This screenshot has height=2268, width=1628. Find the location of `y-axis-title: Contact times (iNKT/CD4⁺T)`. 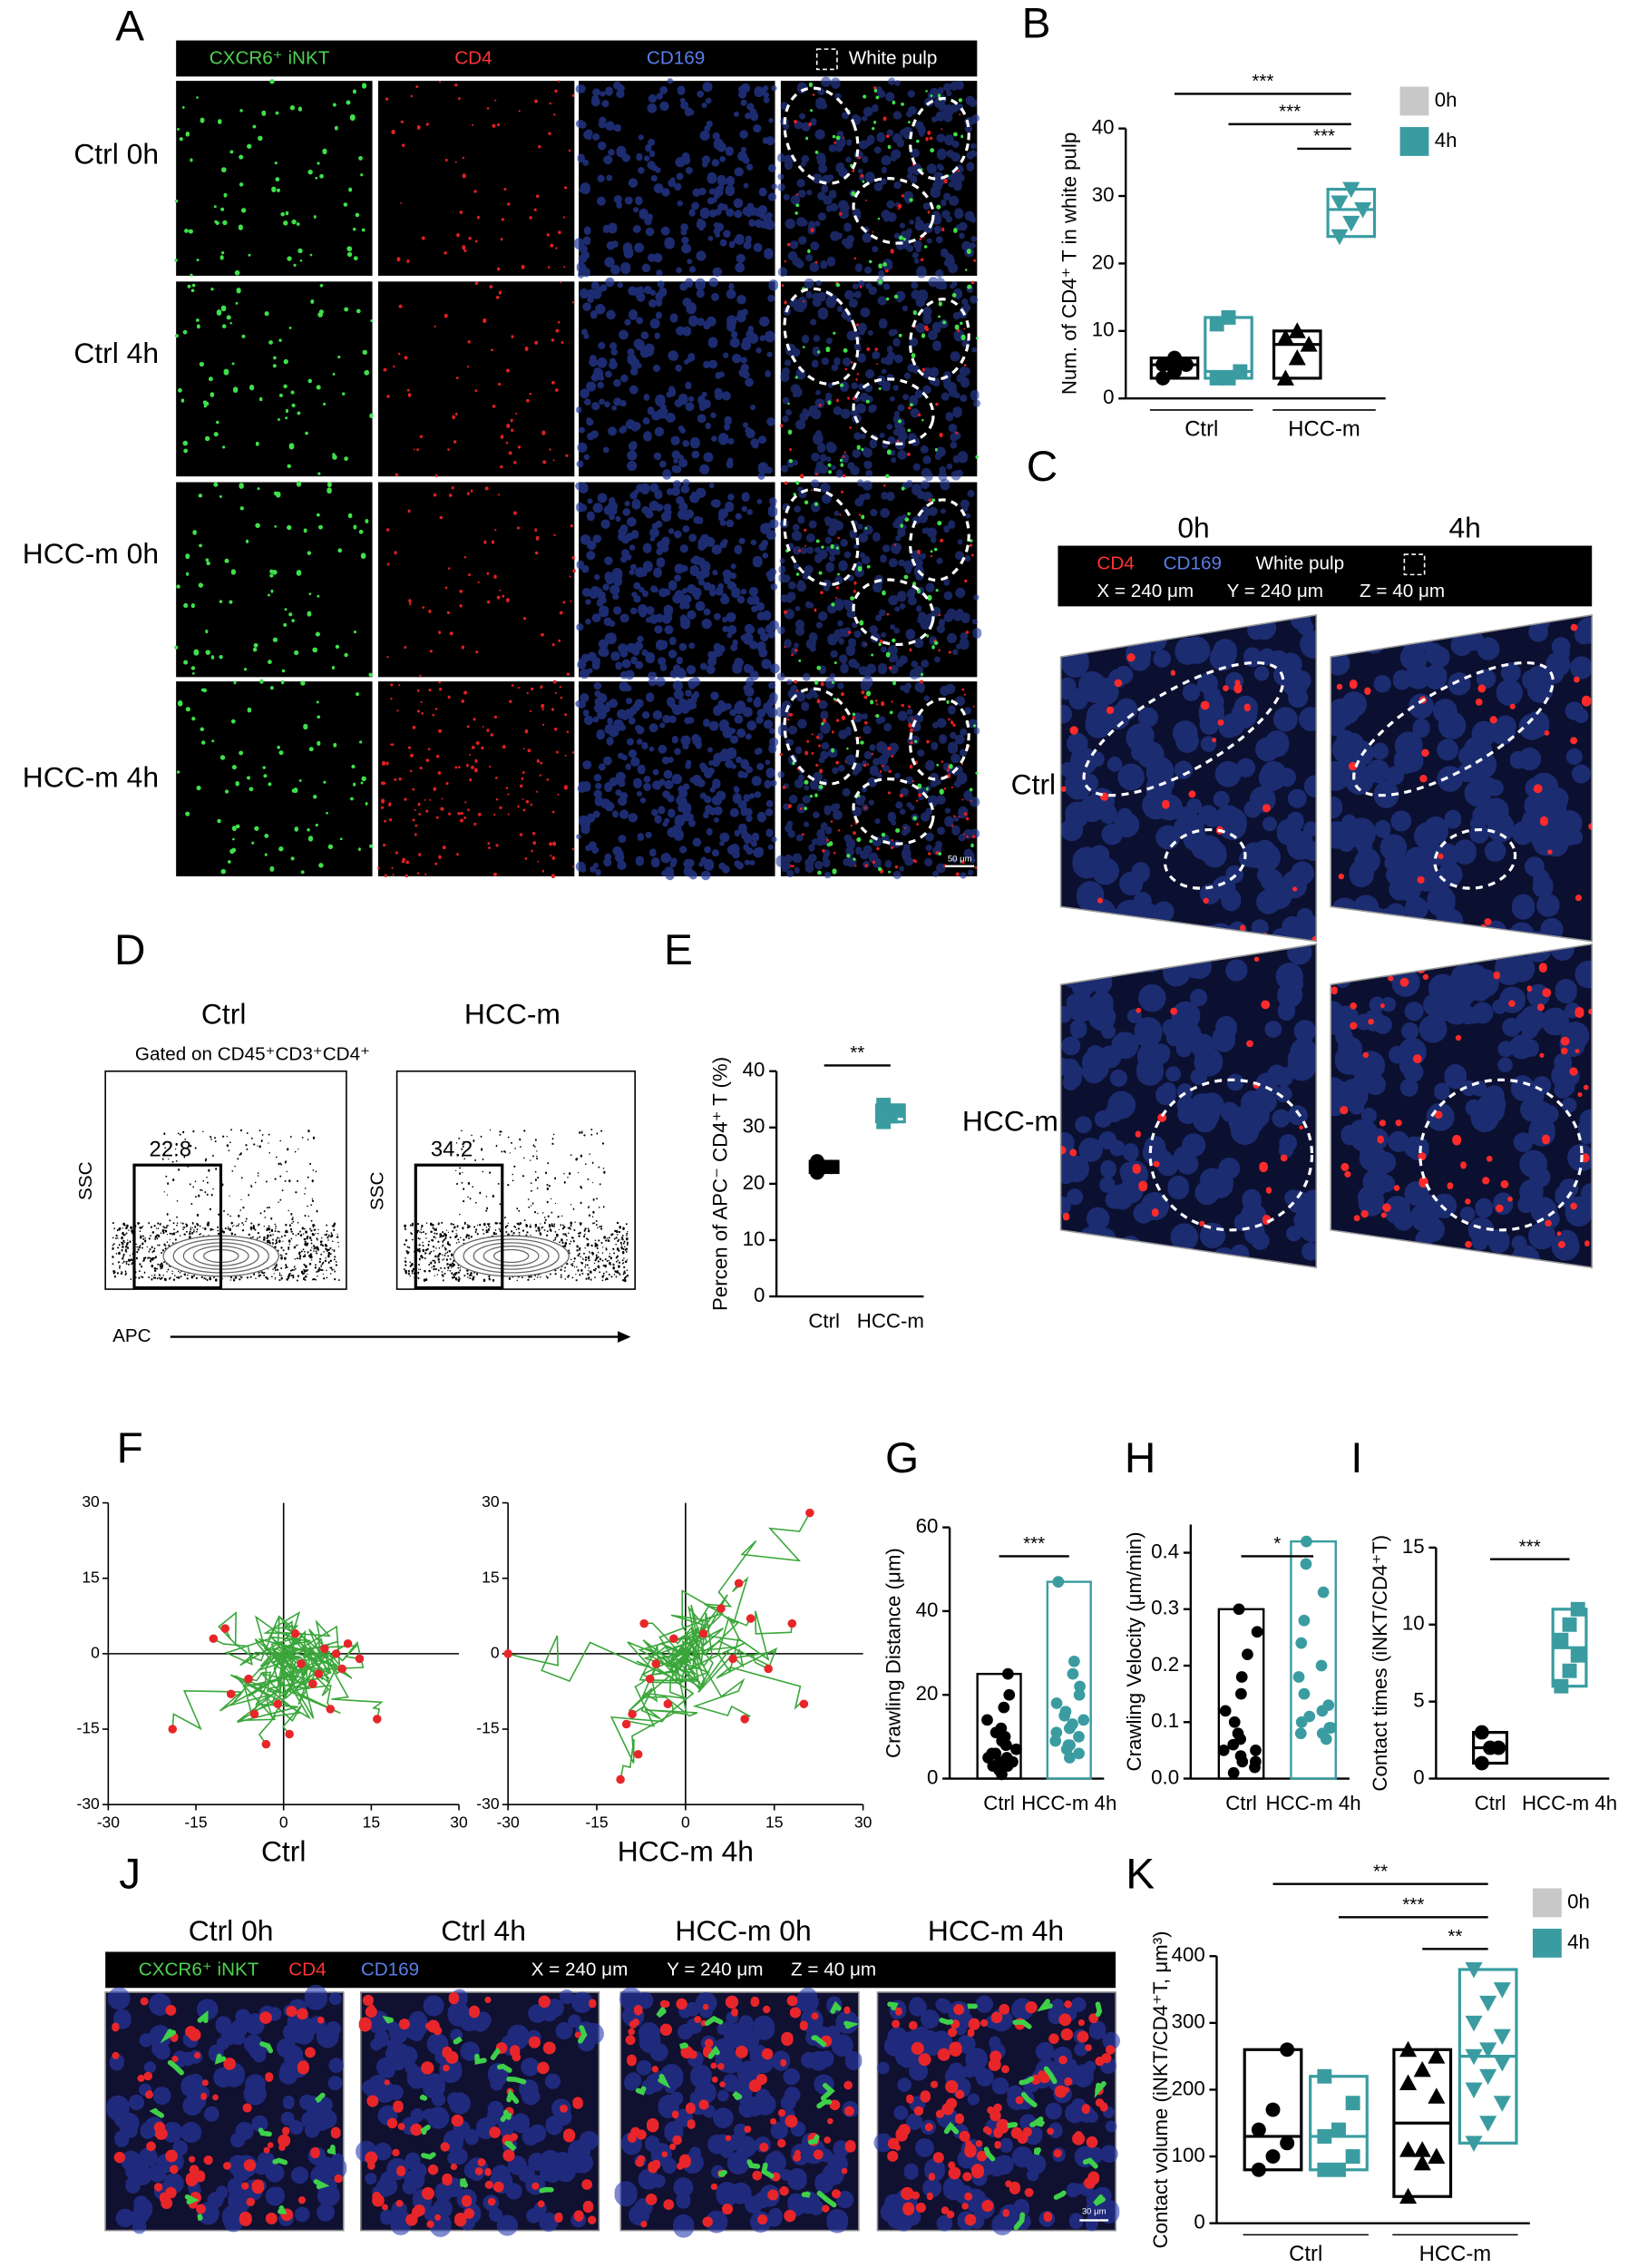

y-axis-title: Contact times (iNKT/CD4⁺T) is located at coordinates (1380, 1664).